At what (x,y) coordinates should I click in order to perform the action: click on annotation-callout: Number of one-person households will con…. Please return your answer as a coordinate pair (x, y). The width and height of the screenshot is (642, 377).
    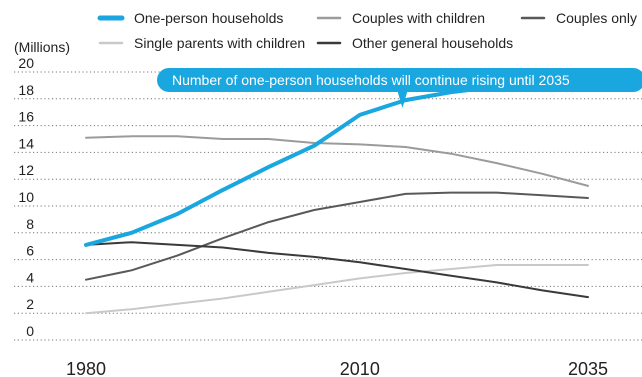
    Looking at the image, I should click on (399, 88).